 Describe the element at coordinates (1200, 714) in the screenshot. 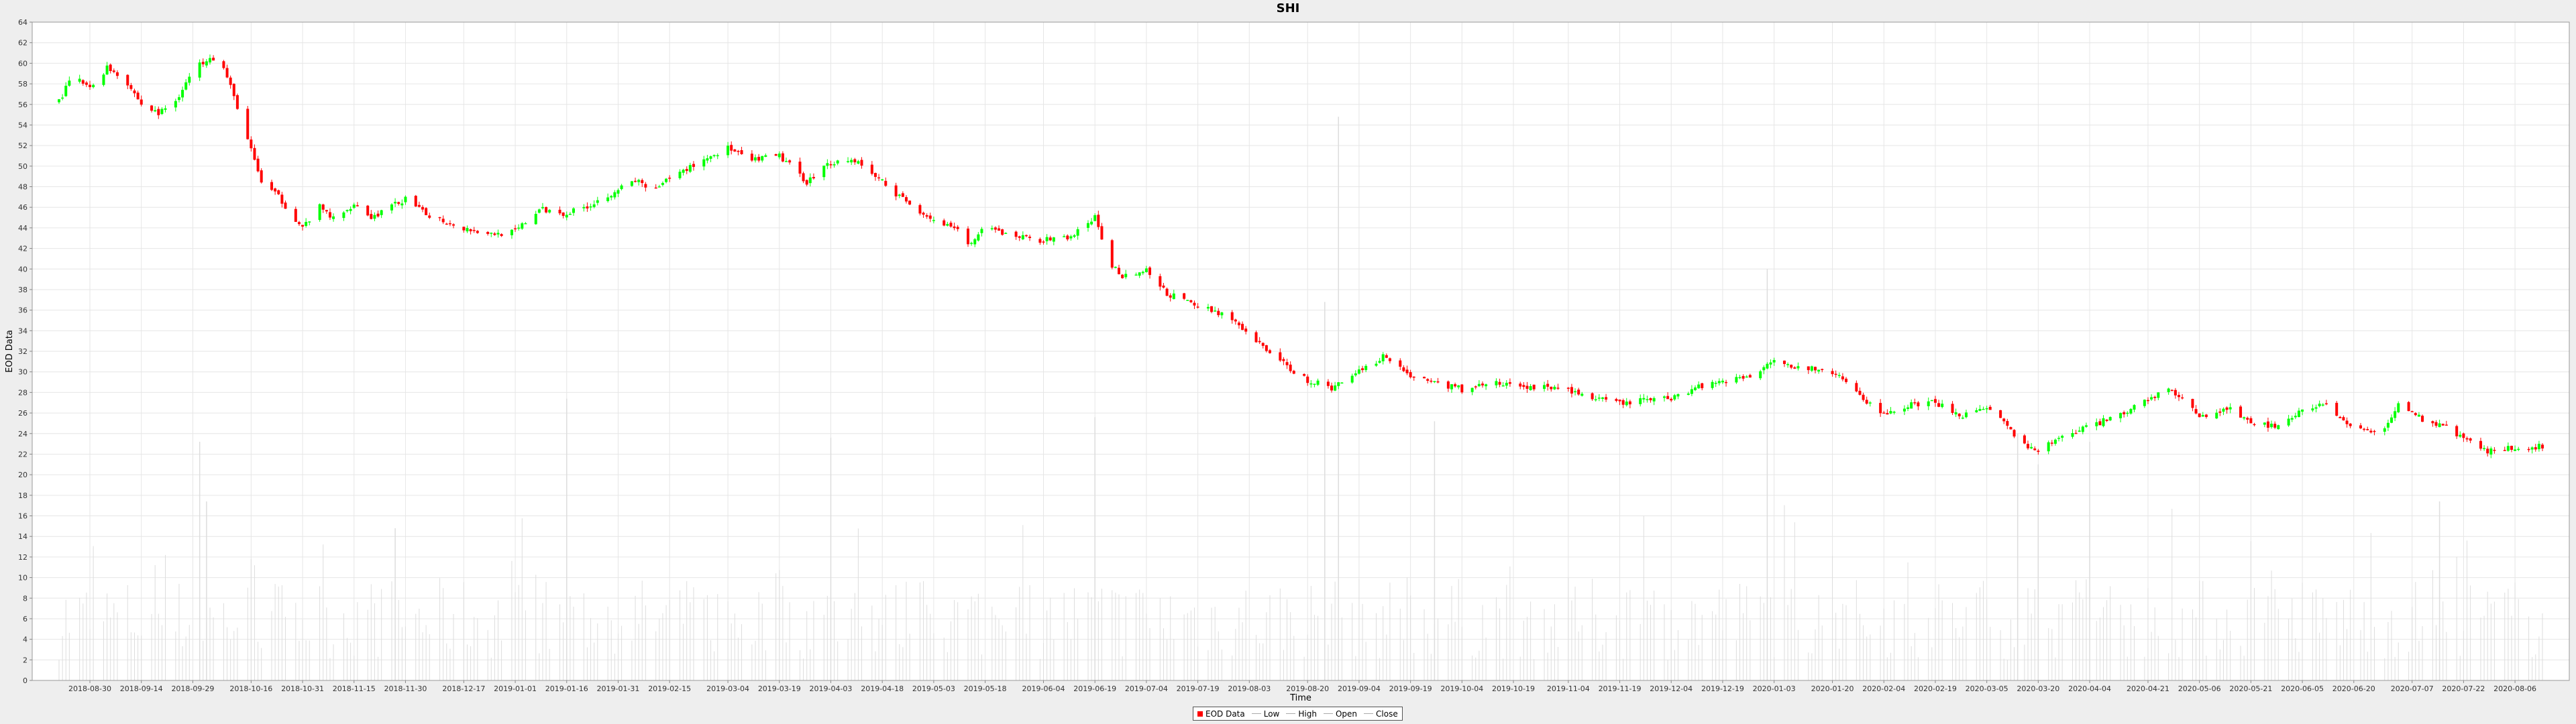

I see `legend-swatch-eod` at that location.